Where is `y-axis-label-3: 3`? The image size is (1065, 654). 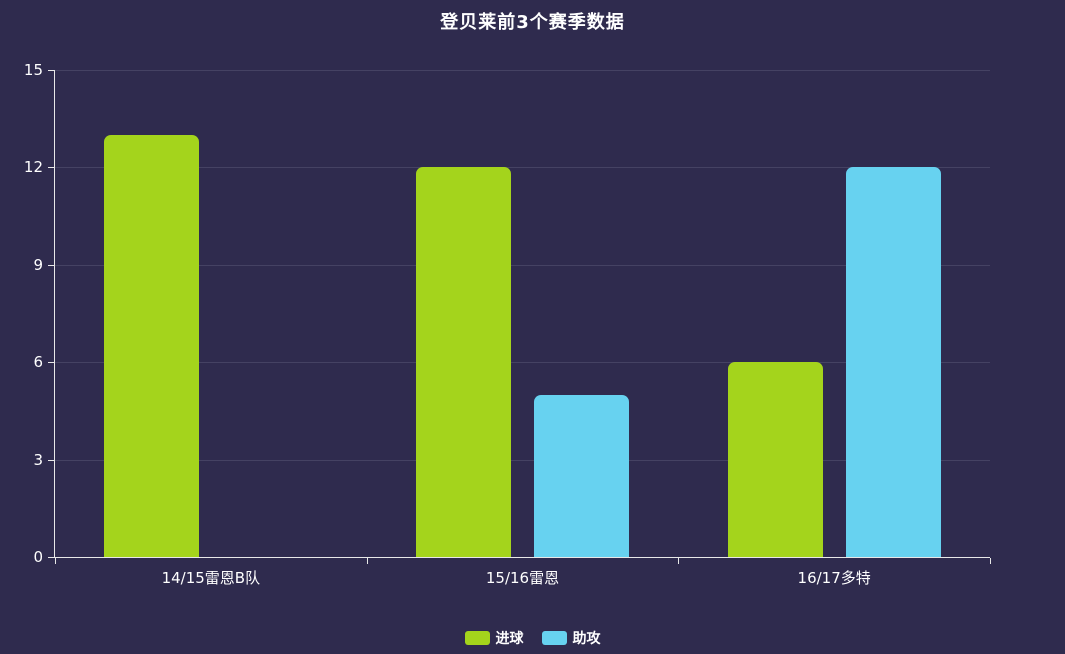 y-axis-label-3: 3 is located at coordinates (38, 459).